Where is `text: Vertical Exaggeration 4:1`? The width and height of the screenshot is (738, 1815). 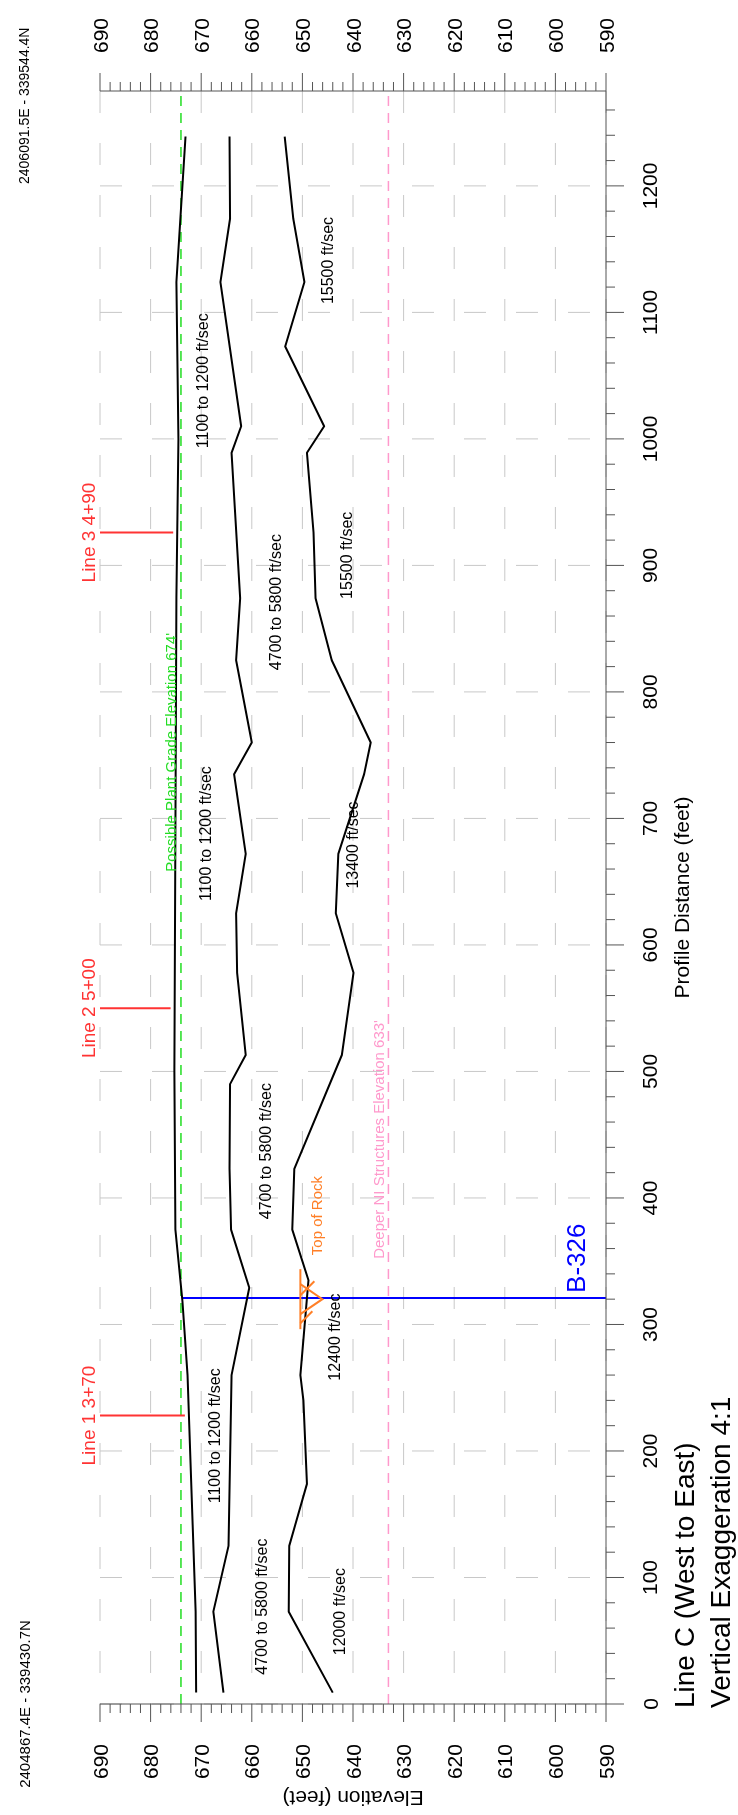 text: Vertical Exaggeration 4:1 is located at coordinates (720, 1552).